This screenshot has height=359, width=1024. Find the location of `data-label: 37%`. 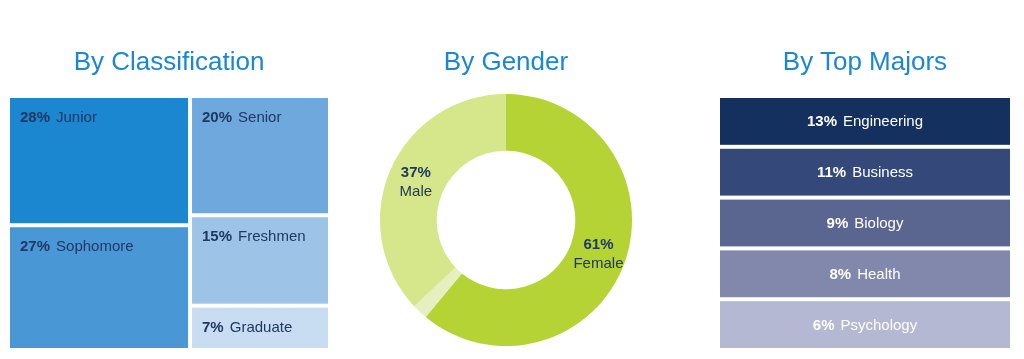

data-label: 37% is located at coordinates (415, 171).